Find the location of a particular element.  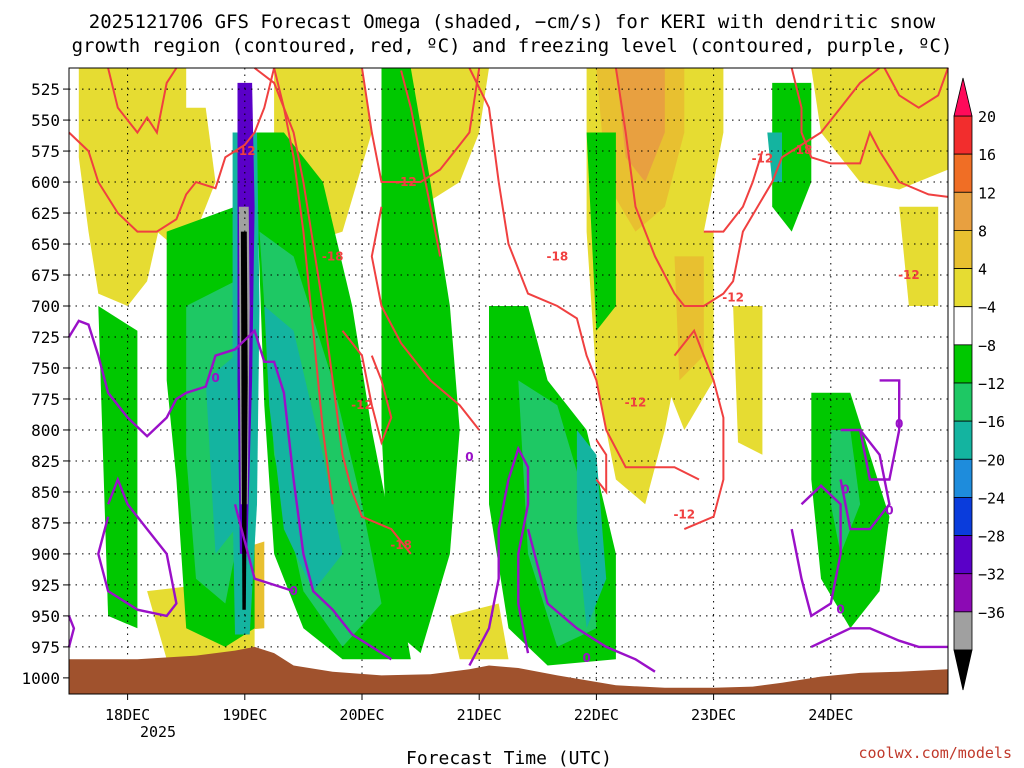

time-axis: 18DEC 19DEC 20DEC 21DEC 22DEC 23DEC 24DEC is located at coordinates (479, 709).